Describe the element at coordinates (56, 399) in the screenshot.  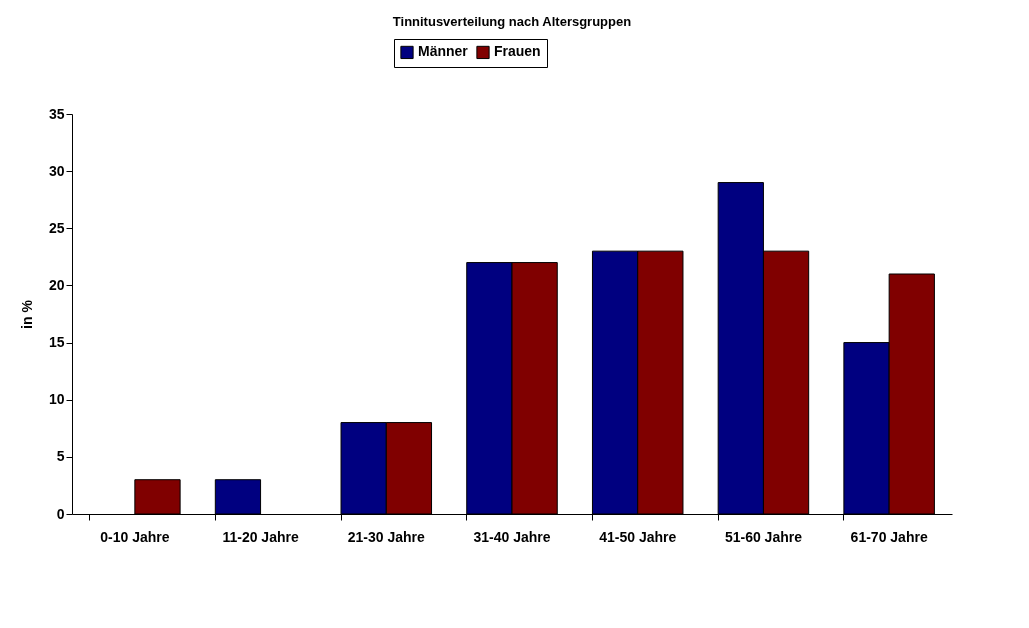
I see `y-tick-label: 10` at that location.